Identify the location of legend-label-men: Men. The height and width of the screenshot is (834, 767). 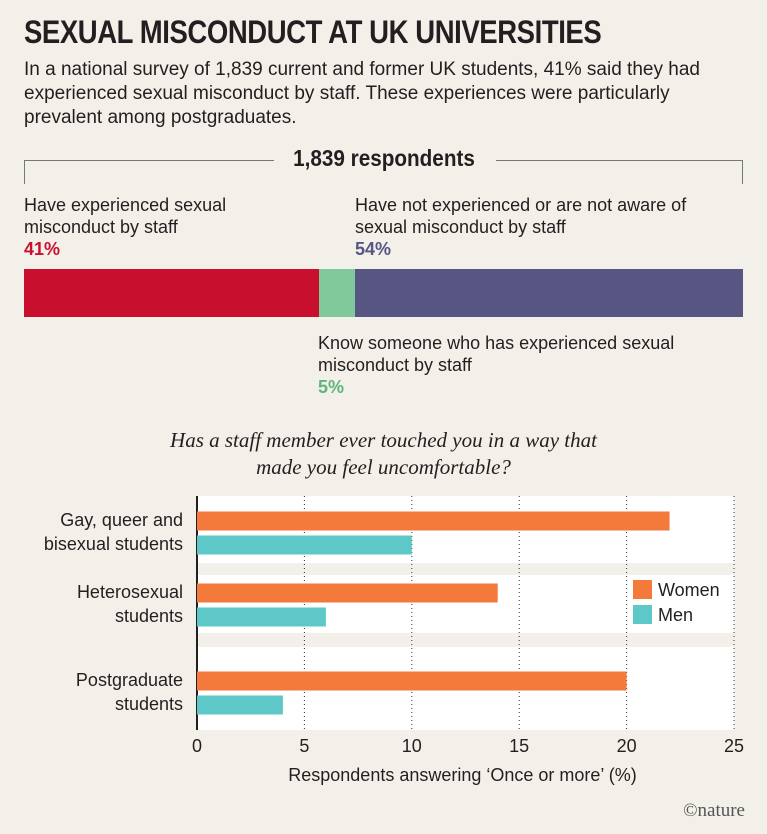
(675, 615).